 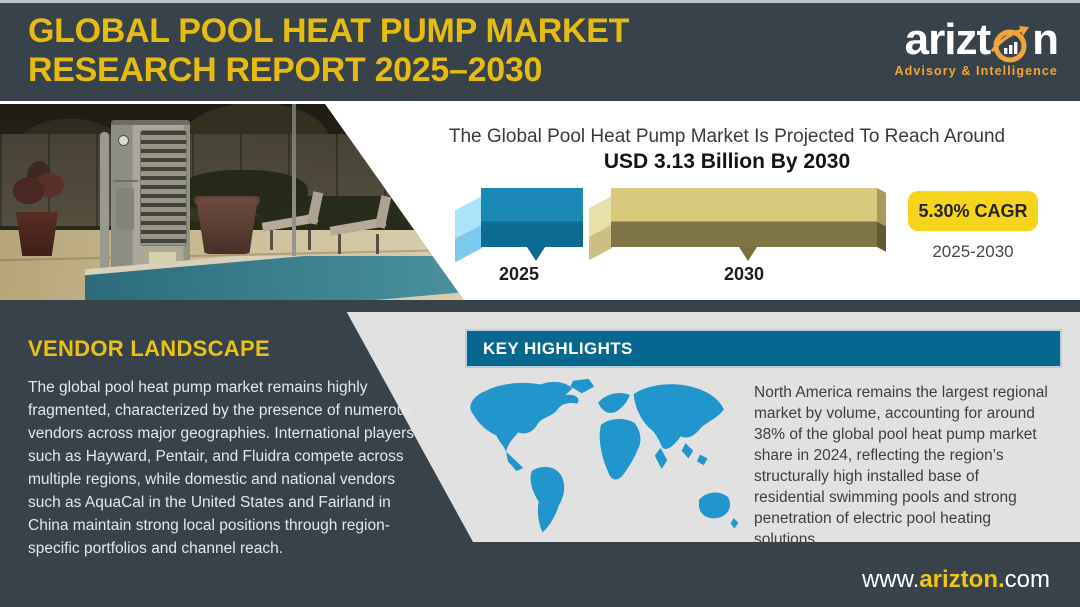 I want to click on photo-umbrella-pole, so click(x=294, y=188).